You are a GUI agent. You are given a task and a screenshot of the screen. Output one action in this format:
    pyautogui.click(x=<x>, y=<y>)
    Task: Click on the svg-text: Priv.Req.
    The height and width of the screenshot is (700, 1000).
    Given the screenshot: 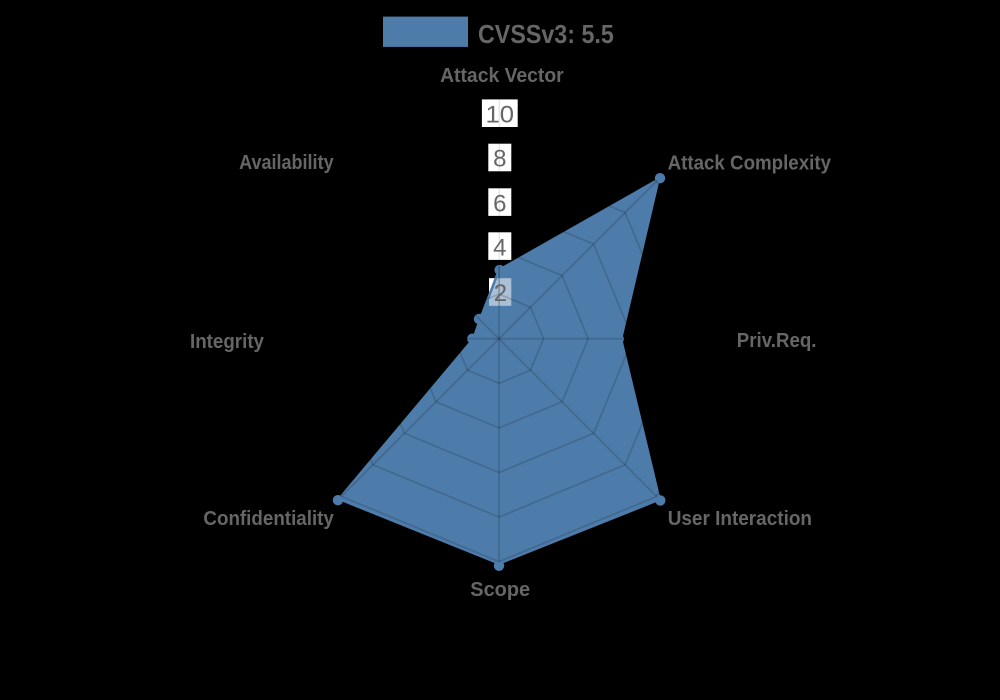 What is the action you would take?
    pyautogui.click(x=777, y=341)
    